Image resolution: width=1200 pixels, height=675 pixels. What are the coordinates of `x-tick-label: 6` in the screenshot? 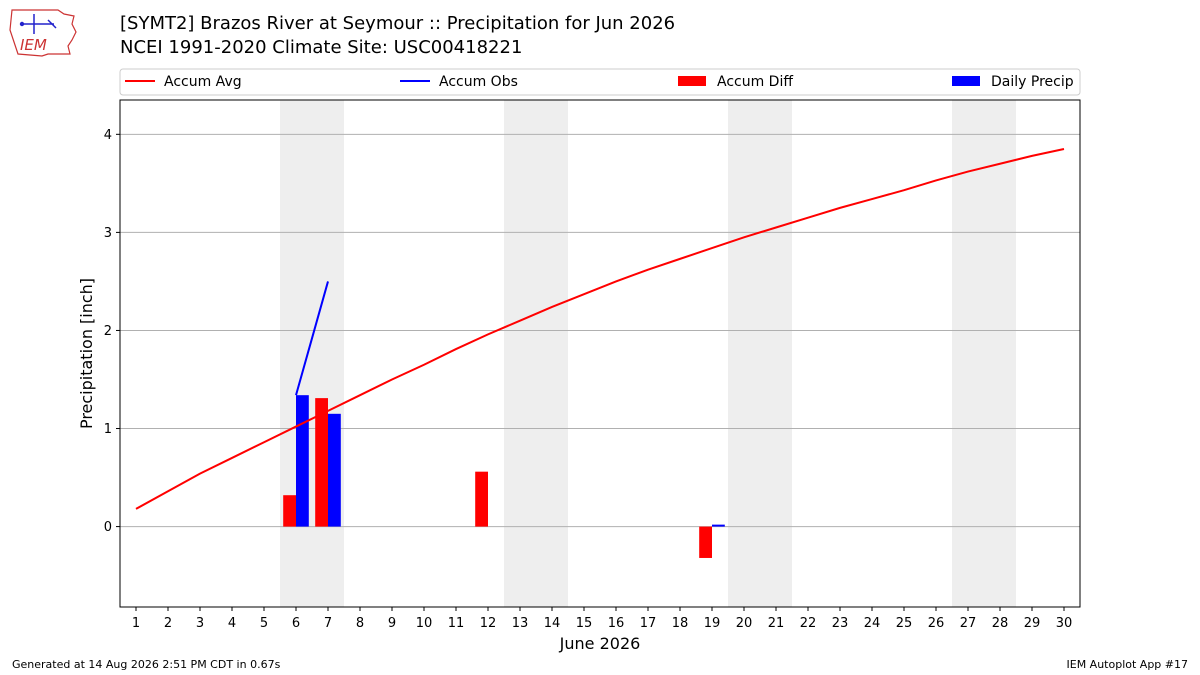 It's located at (296, 623).